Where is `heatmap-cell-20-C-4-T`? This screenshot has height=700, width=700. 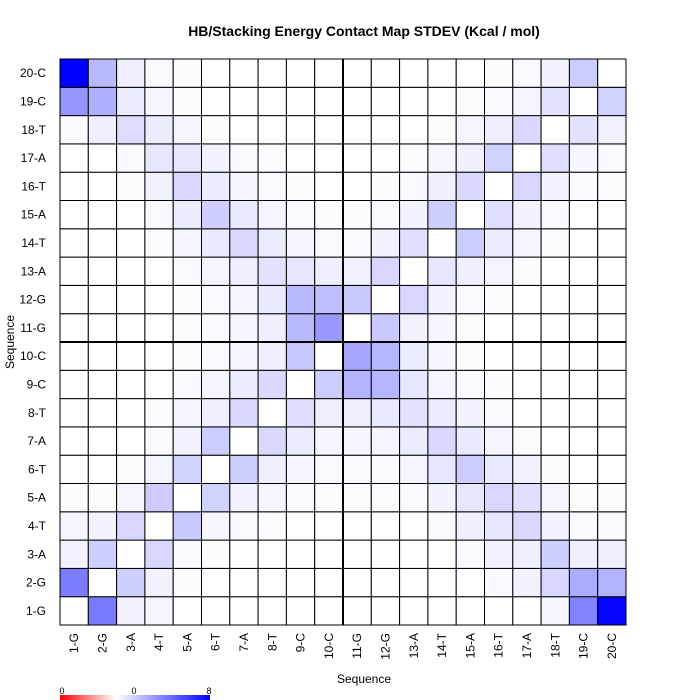
heatmap-cell-20-C-4-T is located at coordinates (612, 526).